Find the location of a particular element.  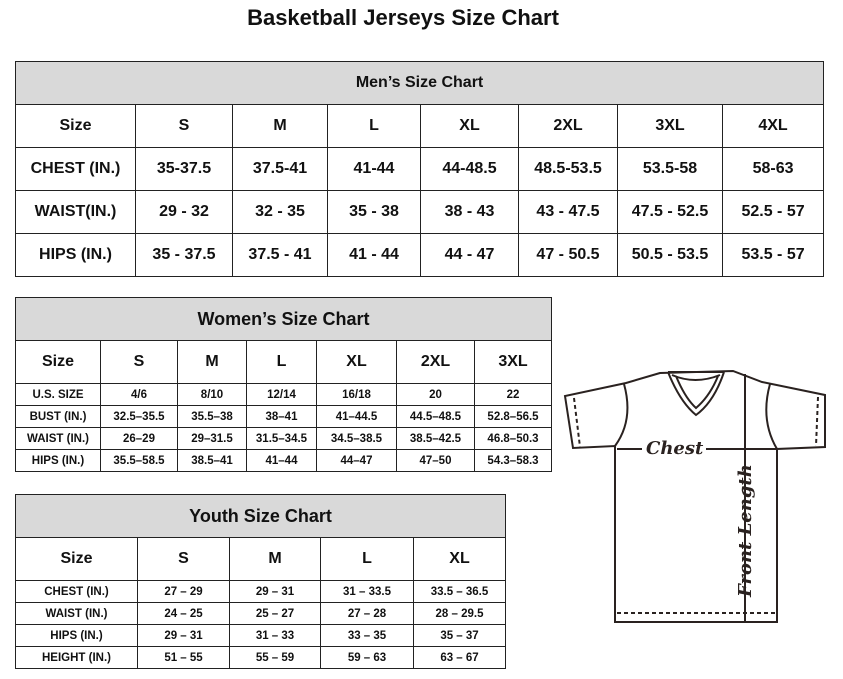

cell: 44.5–48.5 is located at coordinates (435, 416).